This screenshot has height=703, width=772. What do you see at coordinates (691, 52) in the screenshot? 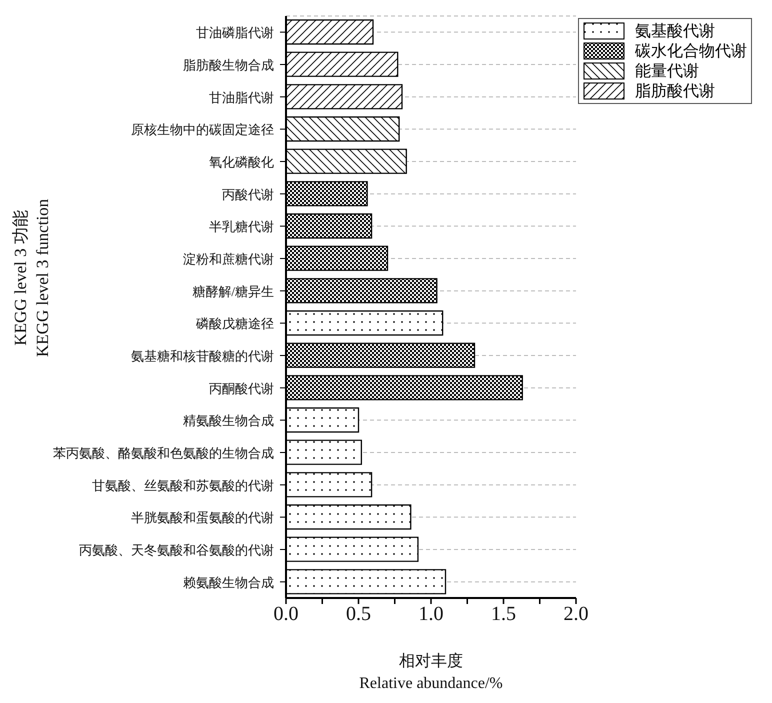
I see `legend-label: 碳水化合物代谢` at bounding box center [691, 52].